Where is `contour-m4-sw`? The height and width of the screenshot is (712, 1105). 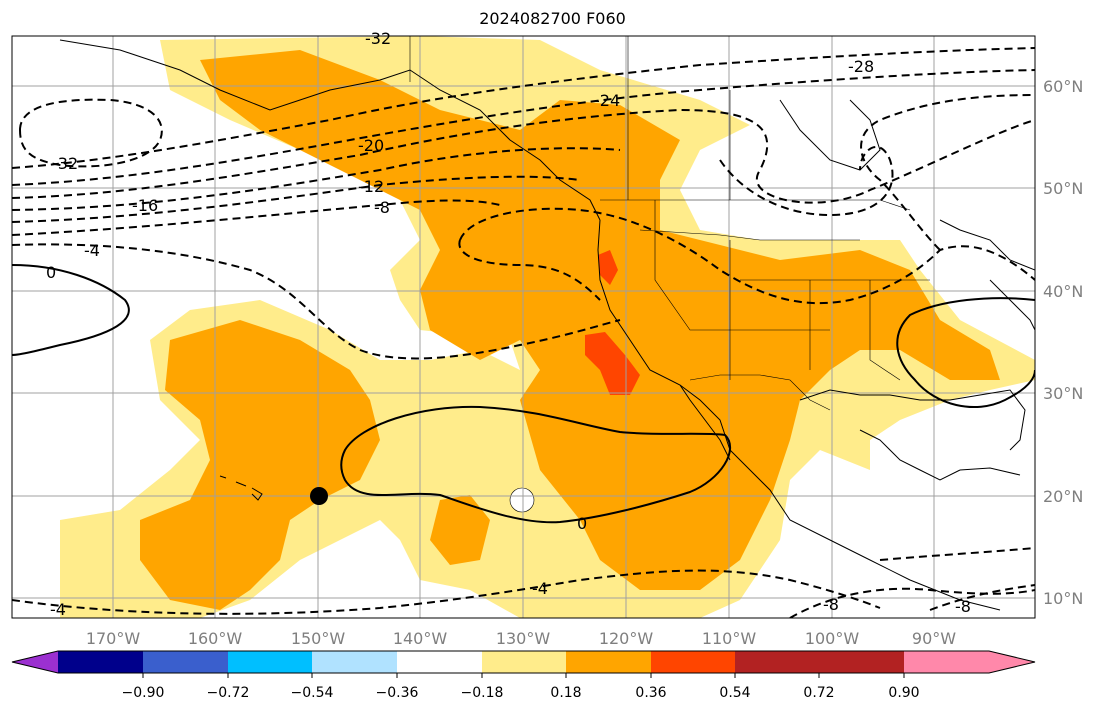 contour-m4-sw is located at coordinates (446, 592).